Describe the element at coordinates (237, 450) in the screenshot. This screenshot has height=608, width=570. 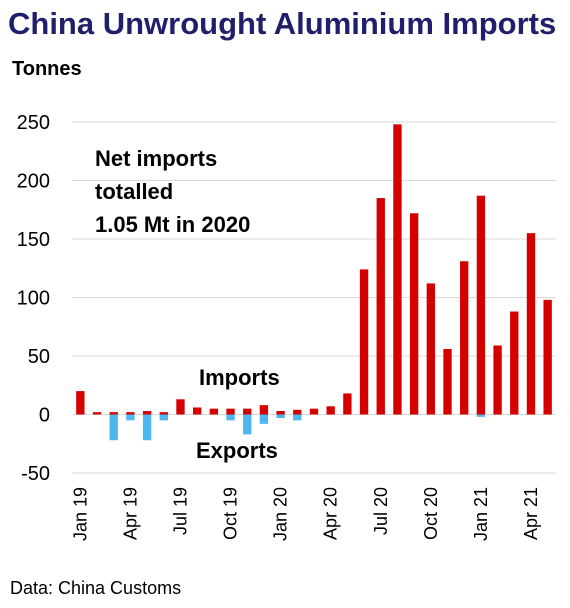
I see `exports-series-label: Exports` at that location.